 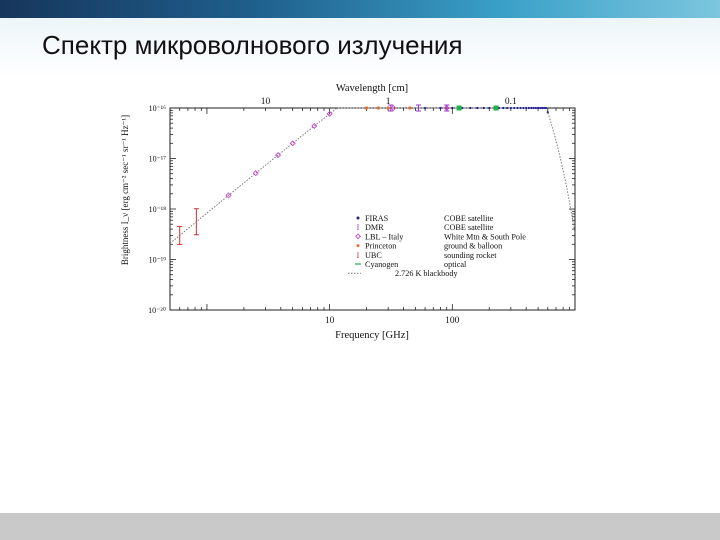 What do you see at coordinates (372, 335) in the screenshot?
I see `x-axis-label: Frequency [GHz]` at bounding box center [372, 335].